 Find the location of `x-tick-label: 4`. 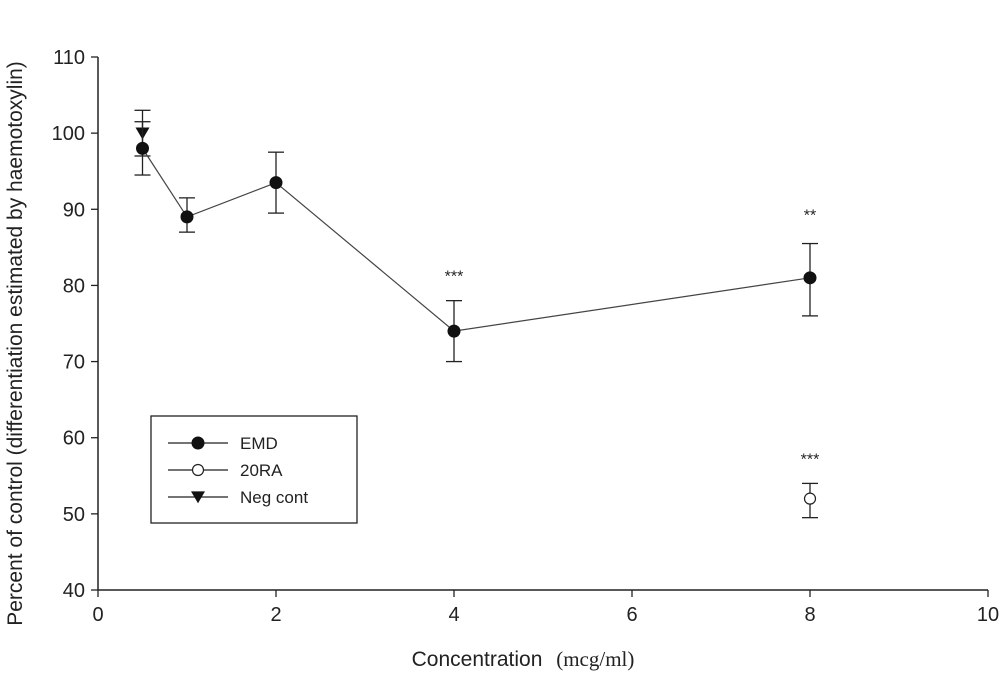

x-tick-label: 4 is located at coordinates (453, 615).